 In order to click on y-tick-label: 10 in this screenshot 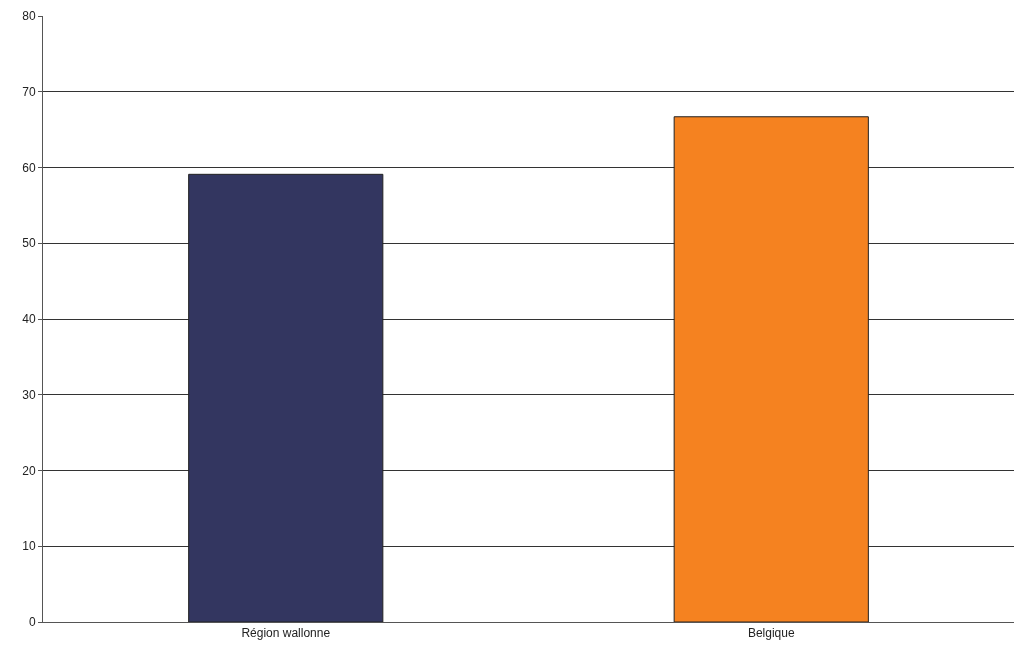, I will do `click(29, 546)`.